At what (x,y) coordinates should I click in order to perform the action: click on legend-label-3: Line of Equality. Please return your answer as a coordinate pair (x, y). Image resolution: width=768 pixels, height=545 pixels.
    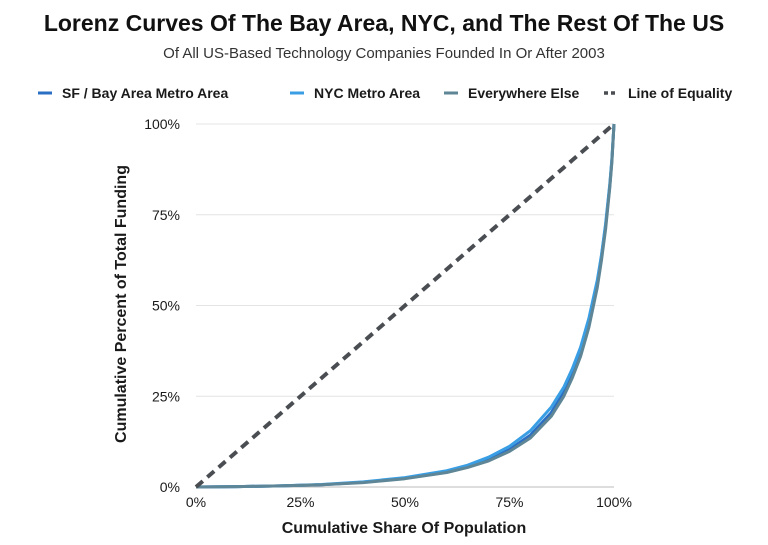
    Looking at the image, I should click on (680, 93).